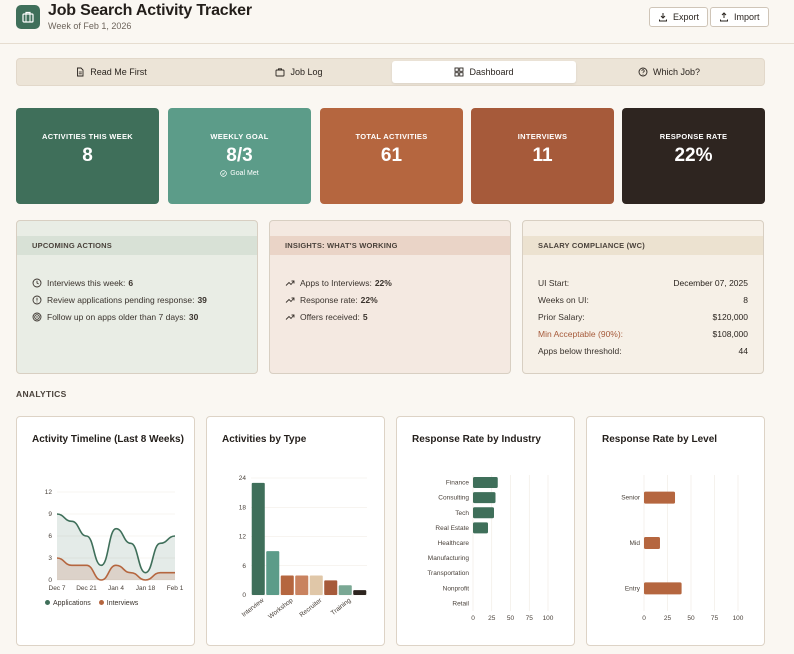 This screenshot has height=654, width=794. I want to click on salary-row: UI Start: December 07, 2025, so click(643, 283).